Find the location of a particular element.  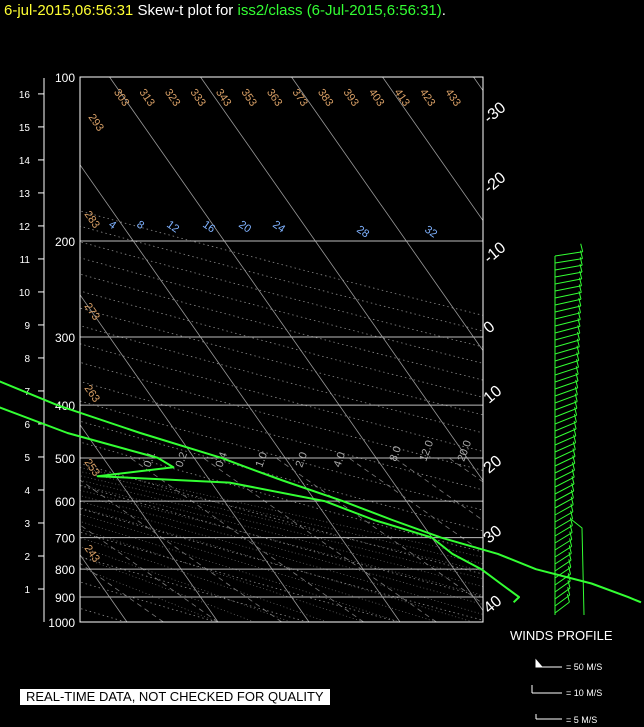

mixing-ratio-label: 8.0 is located at coordinates (396, 454).